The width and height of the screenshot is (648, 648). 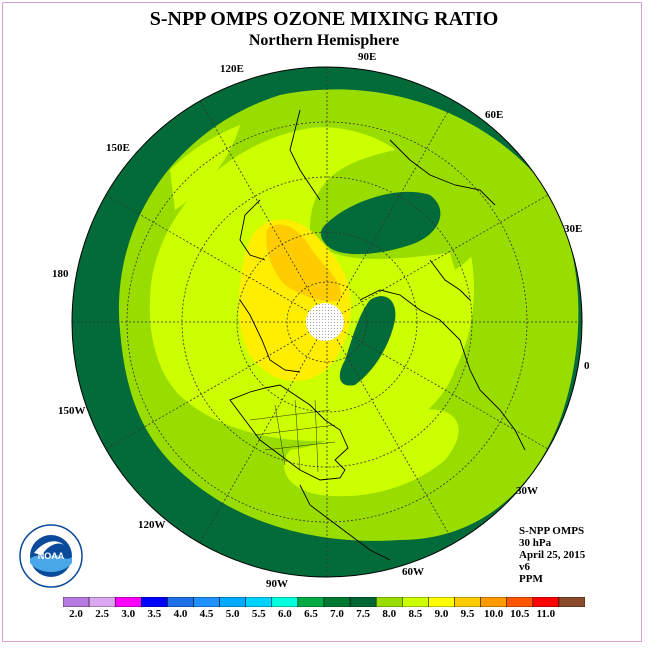 What do you see at coordinates (527, 491) in the screenshot?
I see `longitude-label-30w: 30W` at bounding box center [527, 491].